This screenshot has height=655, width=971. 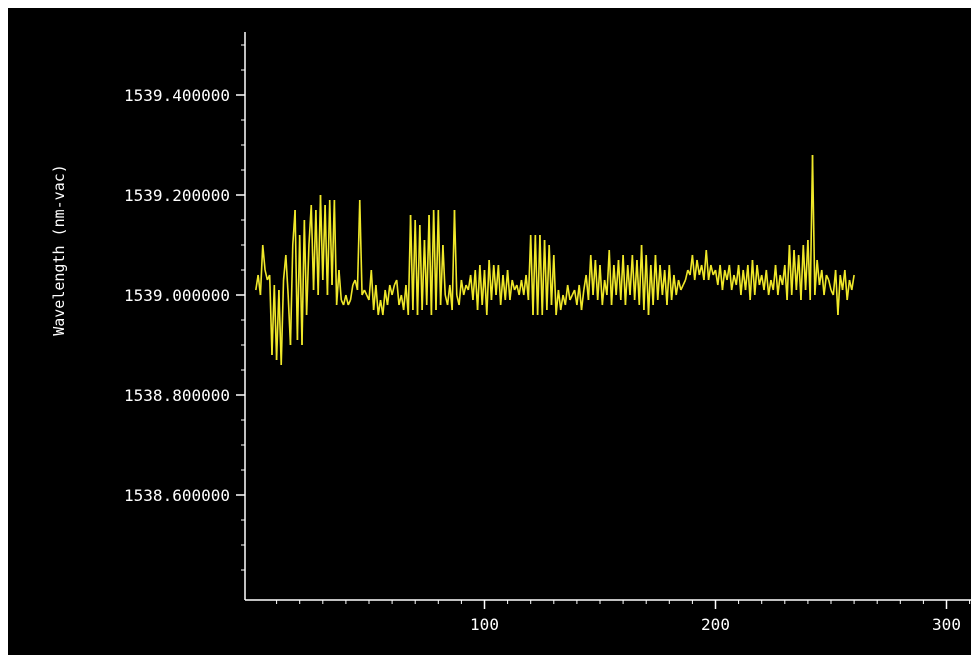 What do you see at coordinates (946, 624) in the screenshot?
I see `x-tick-label: 300` at bounding box center [946, 624].